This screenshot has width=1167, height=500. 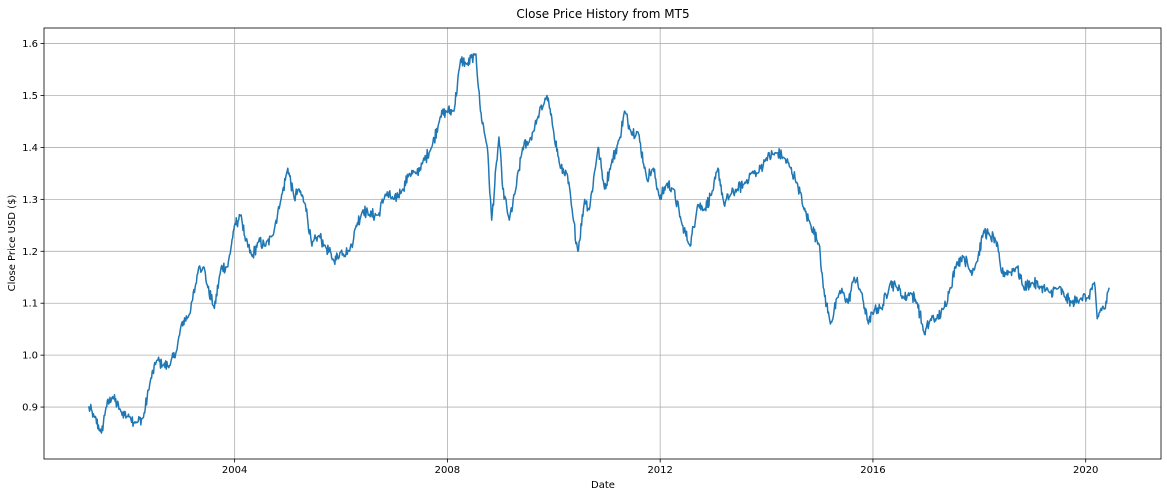 I want to click on y-tick-label: 1.5, so click(x=30, y=96).